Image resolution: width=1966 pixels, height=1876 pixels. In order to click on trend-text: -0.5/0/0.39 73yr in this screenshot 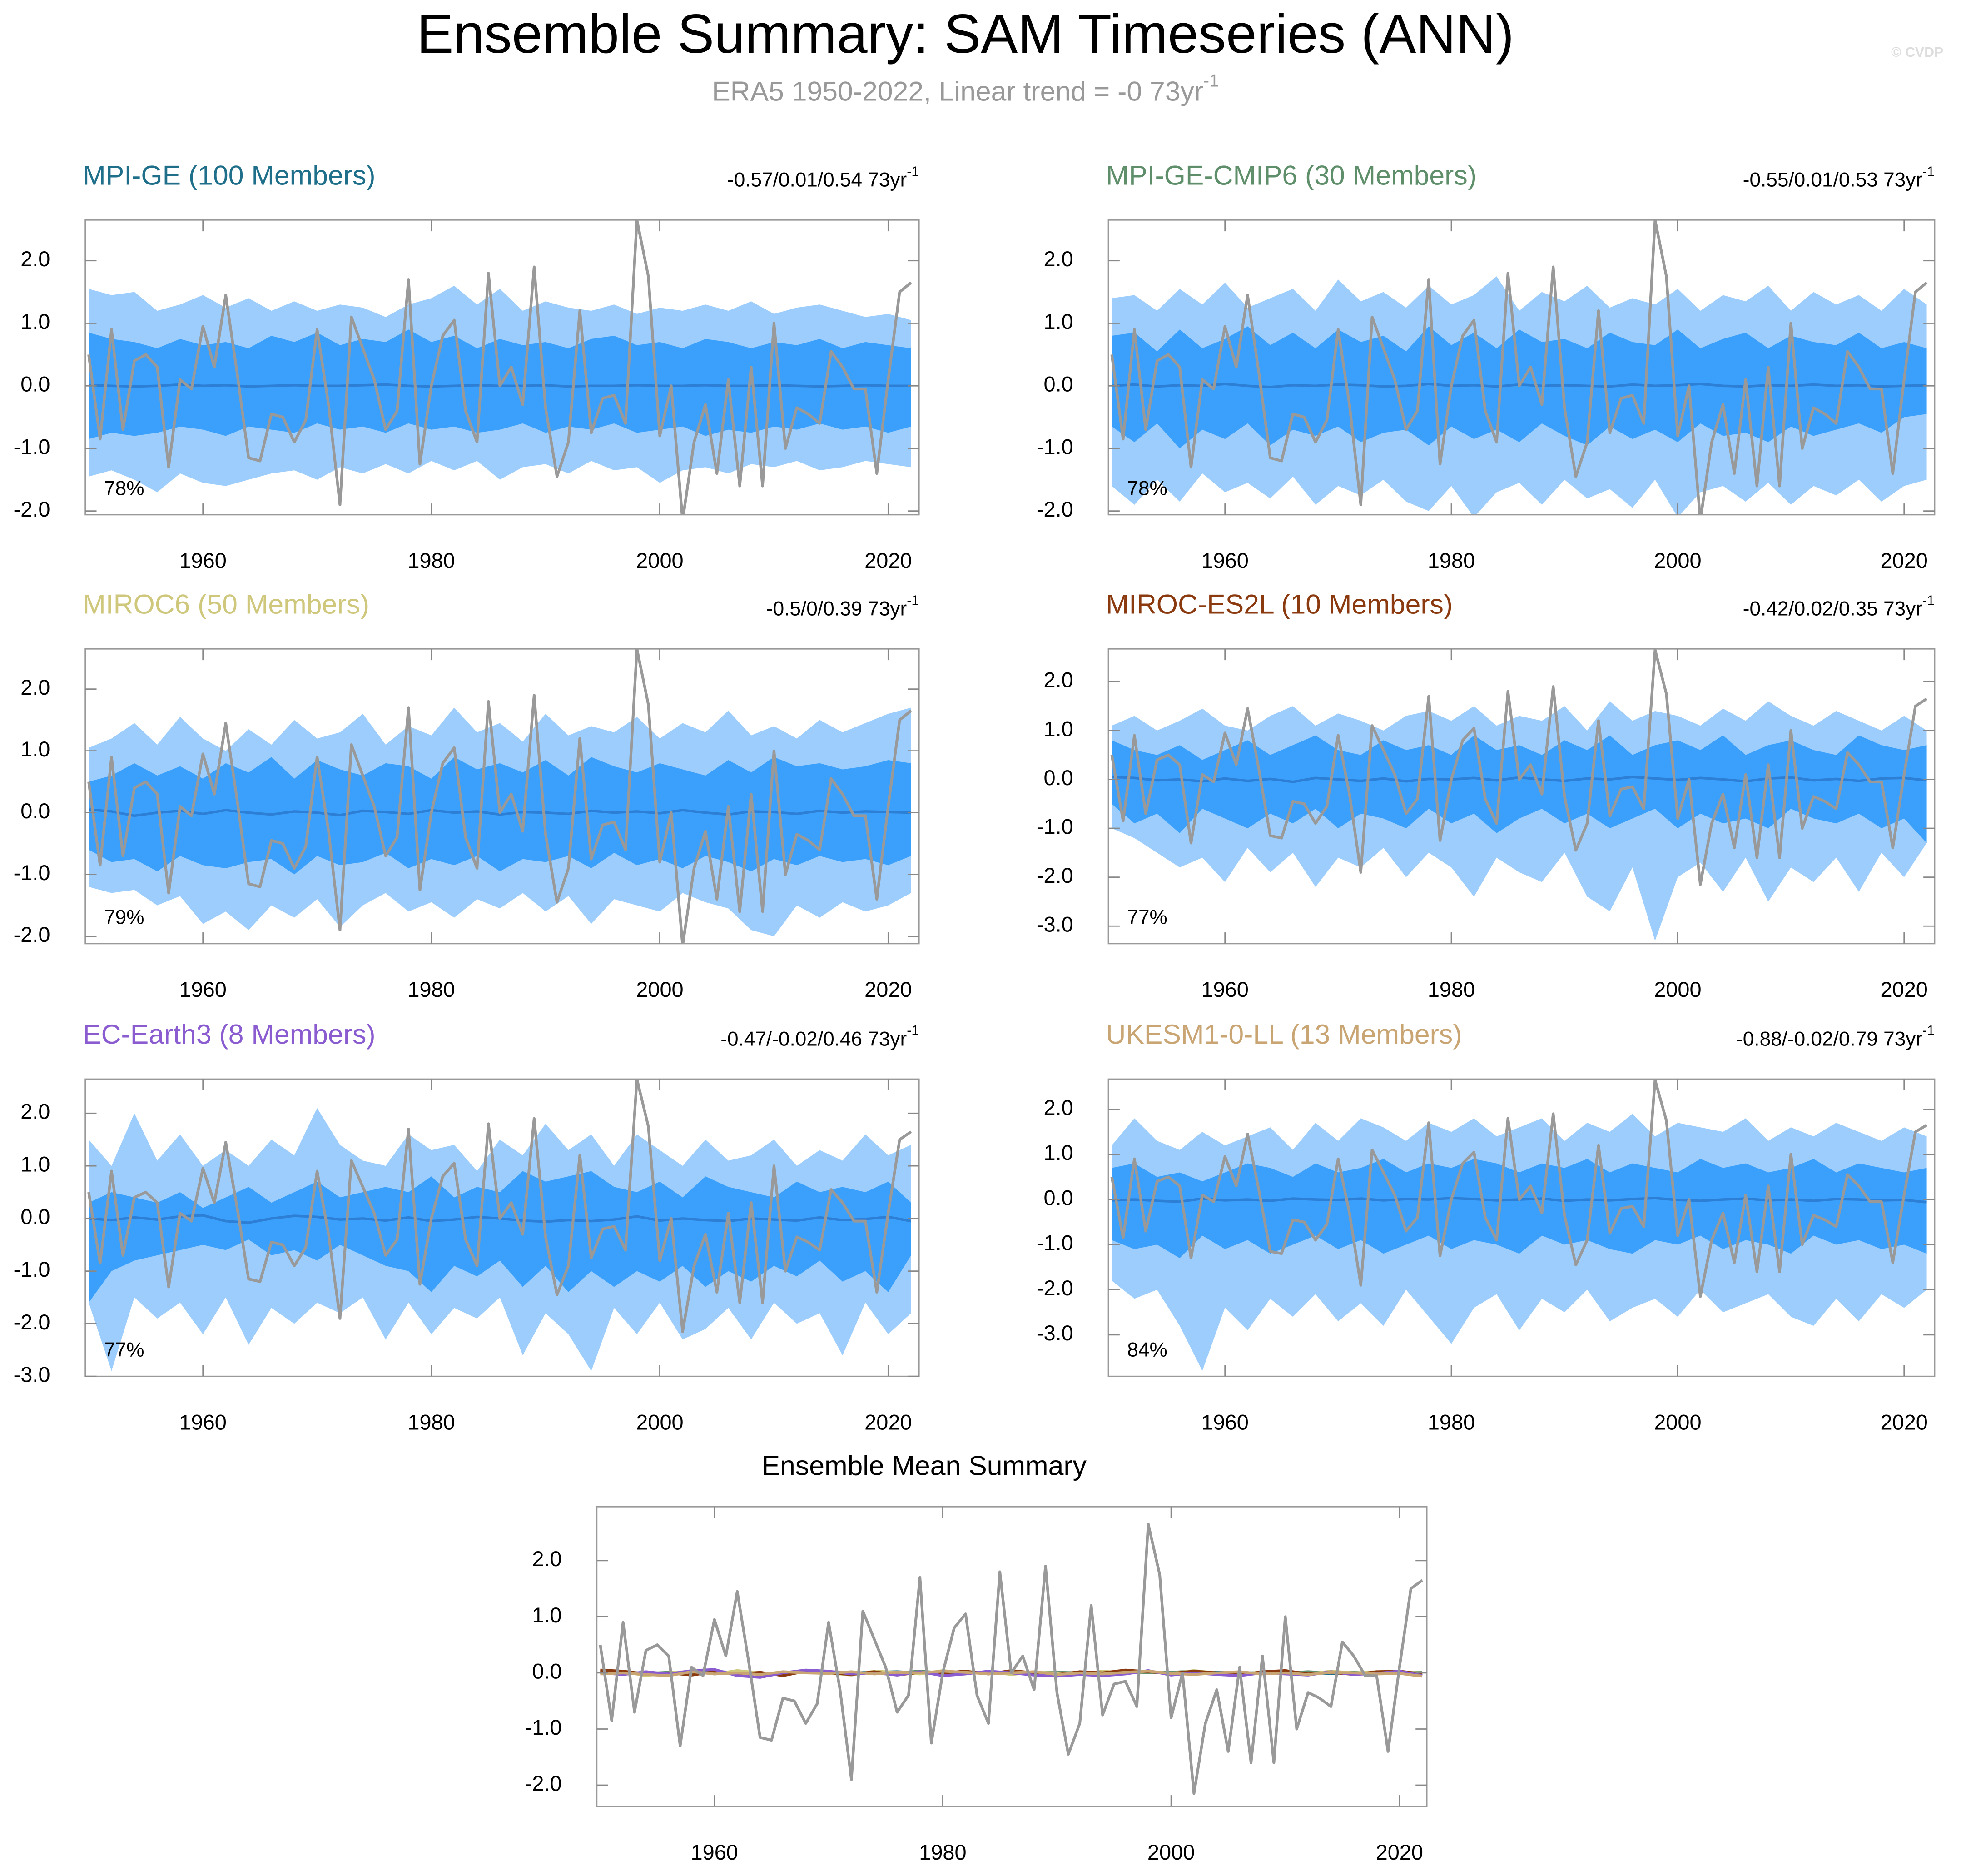, I will do `click(836, 609)`.